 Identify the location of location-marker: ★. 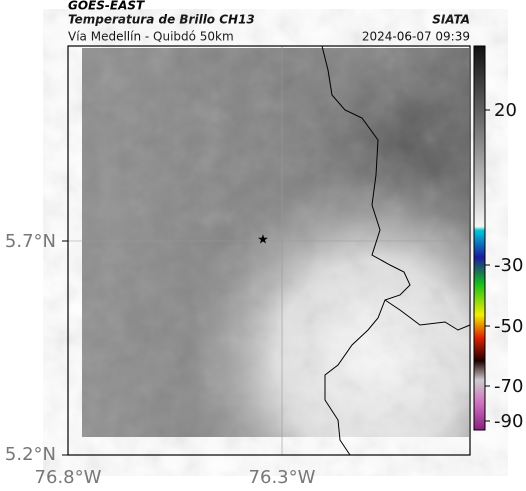
(263, 240).